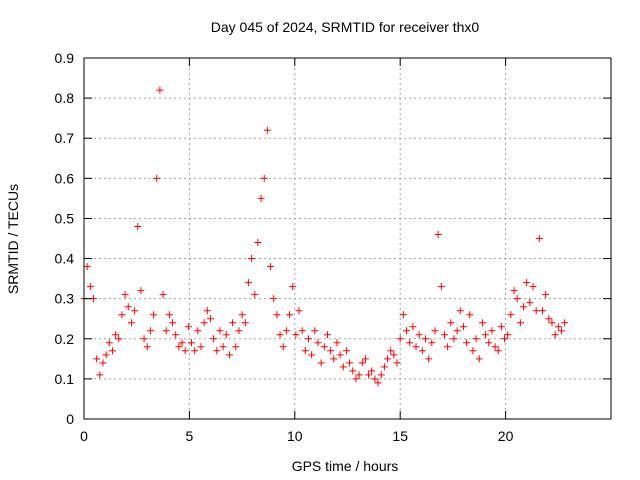 This screenshot has width=640, height=480. What do you see at coordinates (13, 239) in the screenshot?
I see `y-axis-title: SRMTID / TECUs` at bounding box center [13, 239].